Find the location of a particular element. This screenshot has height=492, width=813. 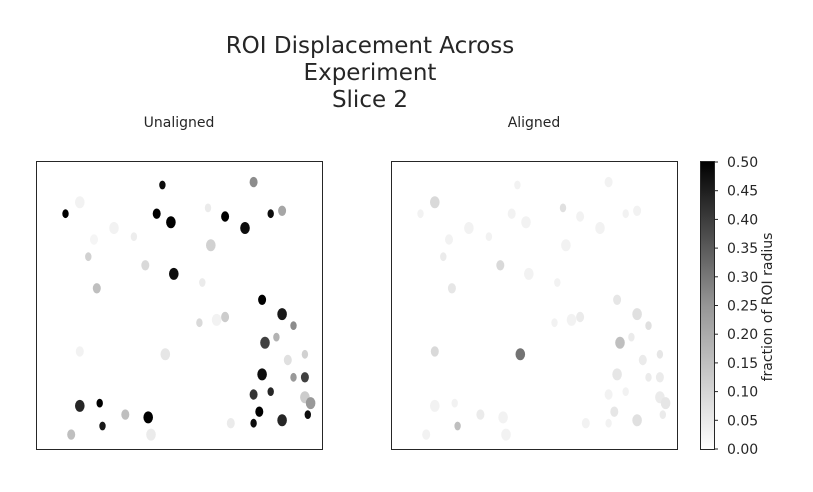

colorbar-tick-label-8: 0.40 is located at coordinates (742, 220).